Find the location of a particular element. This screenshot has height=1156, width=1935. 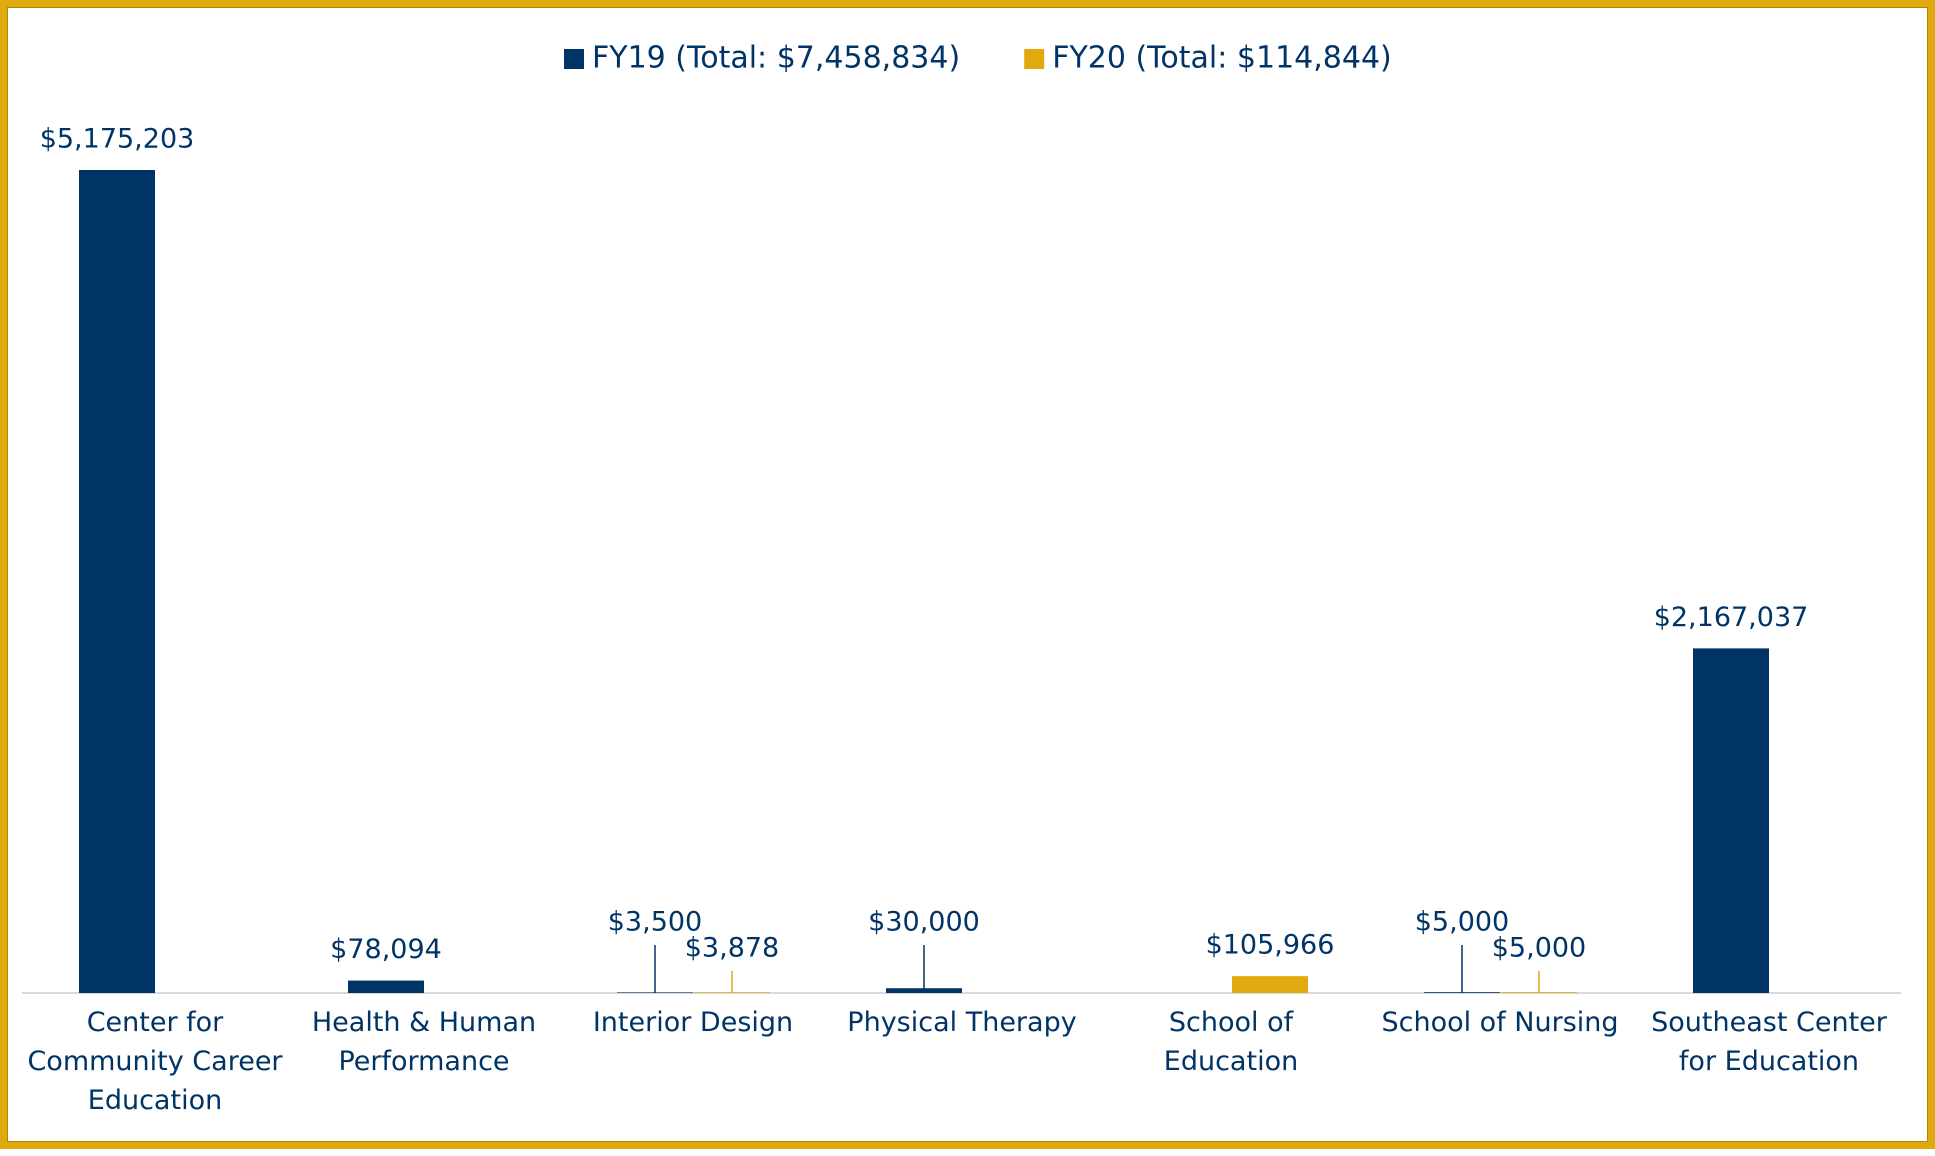

x-tick-label: School of Education is located at coordinates (1231, 1042).